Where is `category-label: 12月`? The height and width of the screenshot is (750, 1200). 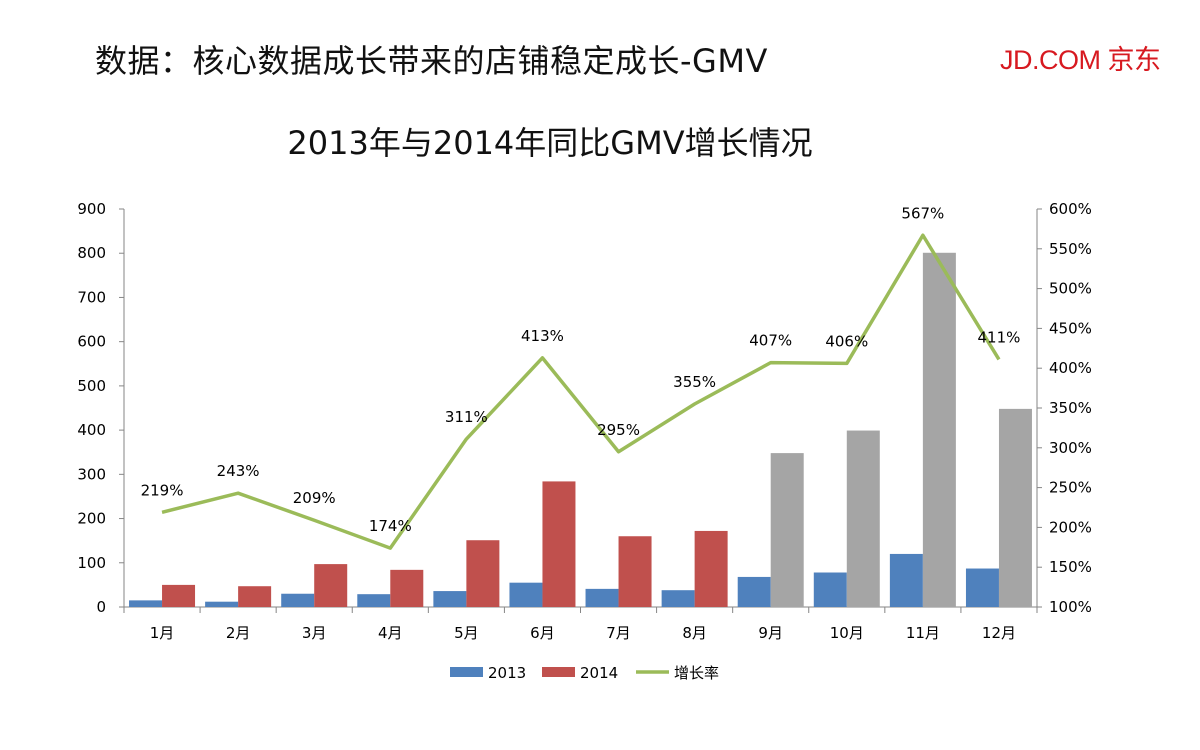
category-label: 12月 is located at coordinates (999, 633).